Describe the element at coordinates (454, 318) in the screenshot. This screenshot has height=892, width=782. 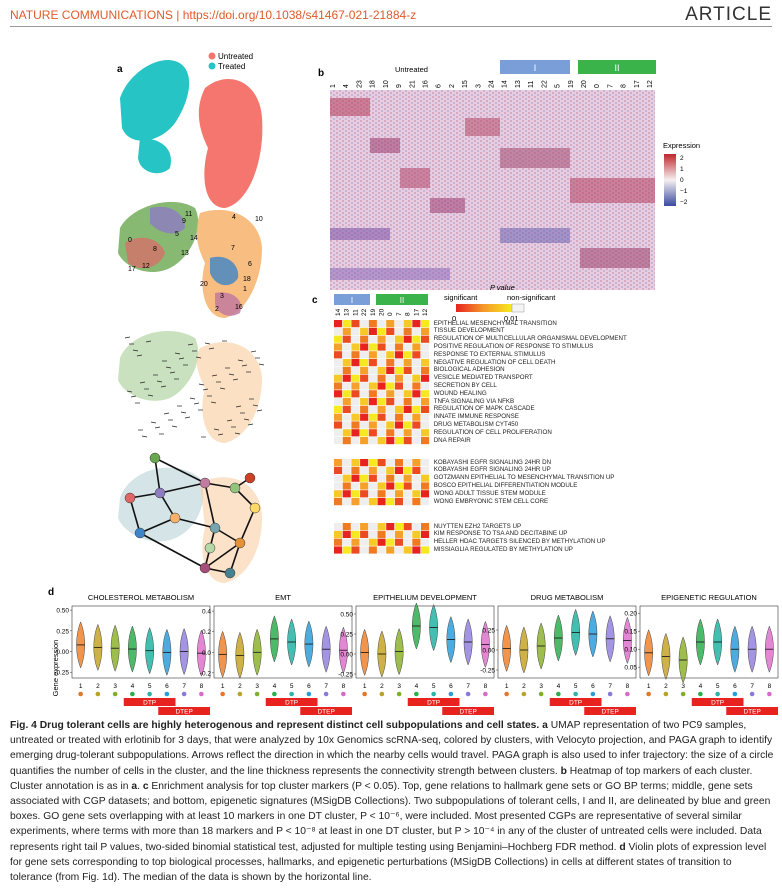
I see `pvalue-tick-0: 0` at that location.